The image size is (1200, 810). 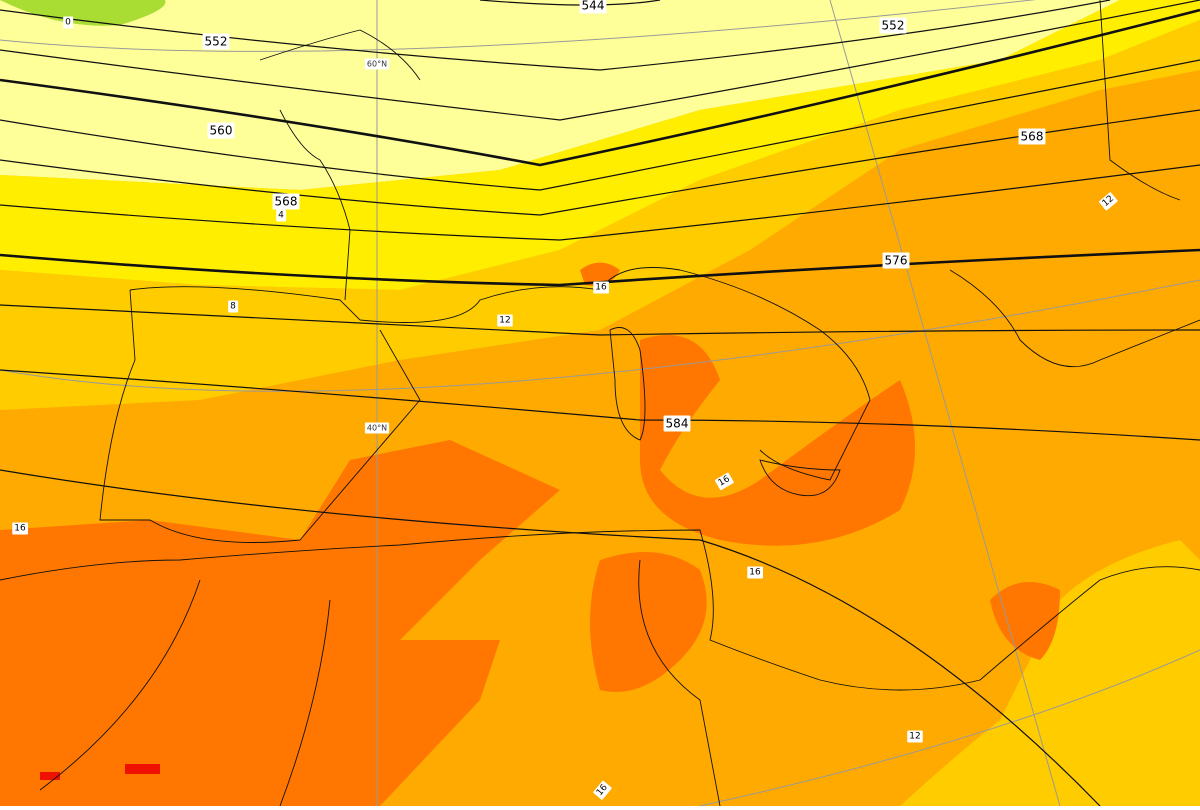 What do you see at coordinates (83, 13) in the screenshot?
I see `green-area` at bounding box center [83, 13].